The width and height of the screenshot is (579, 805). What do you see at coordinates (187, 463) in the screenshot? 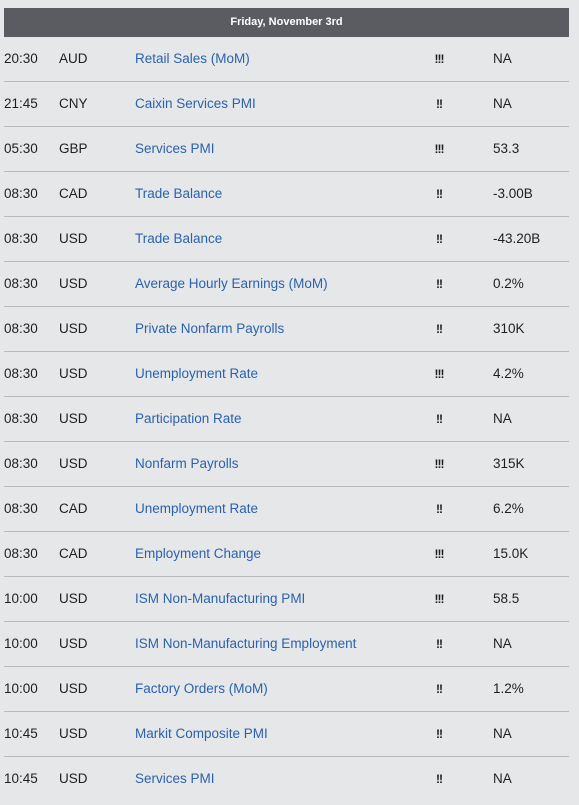
I see `event-name-link: Nonfarm Payrolls` at bounding box center [187, 463].